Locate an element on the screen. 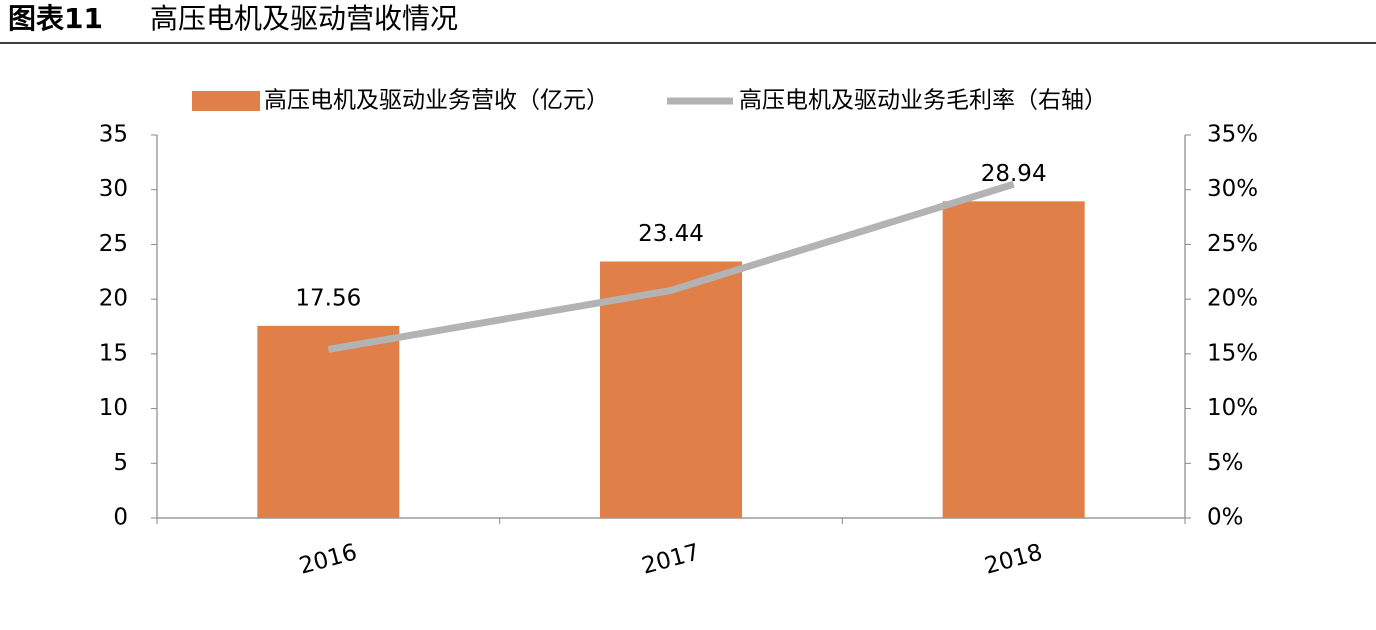  y-tick-label: 5 is located at coordinates (120, 463).